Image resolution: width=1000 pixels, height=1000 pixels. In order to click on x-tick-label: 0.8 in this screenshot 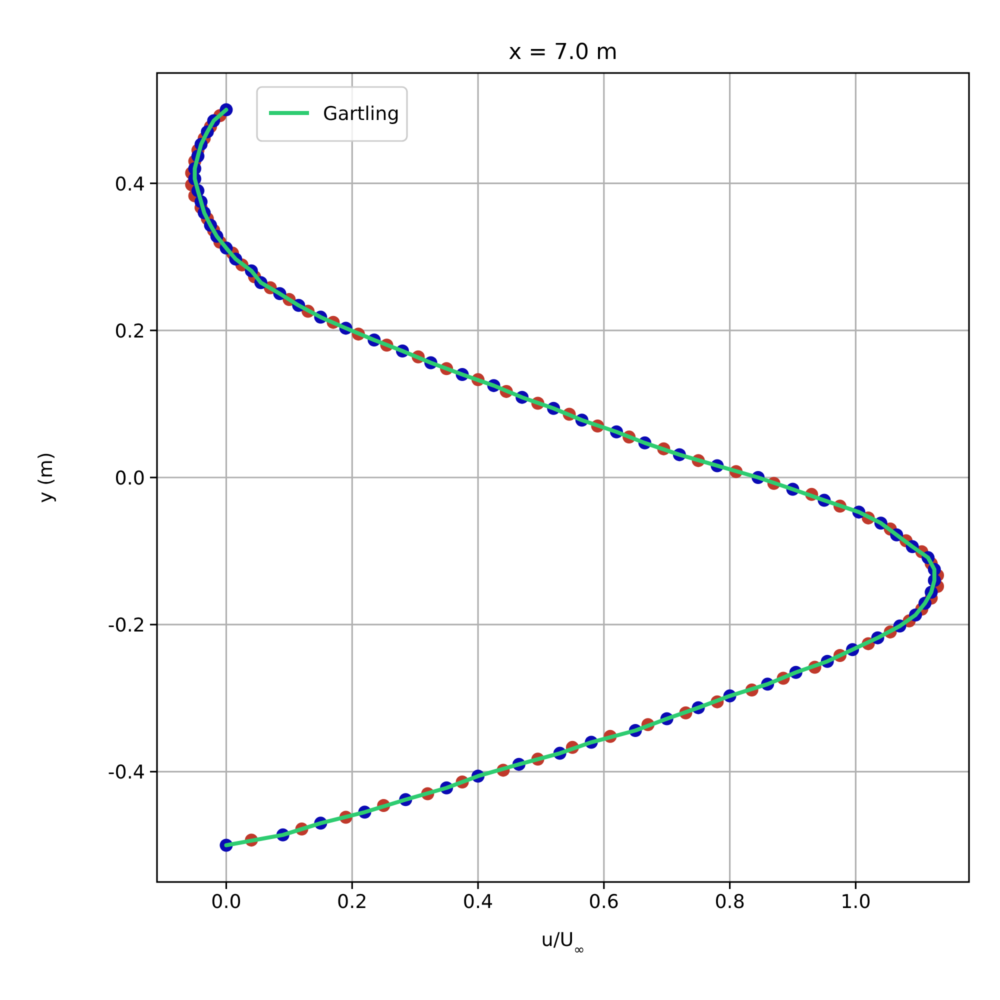, I will do `click(729, 902)`.